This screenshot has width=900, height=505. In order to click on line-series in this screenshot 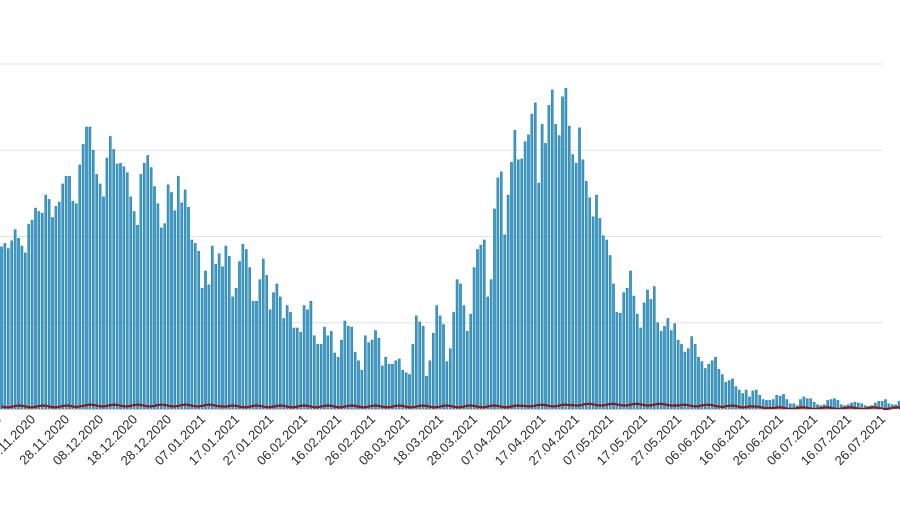, I will do `click(450, 406)`.